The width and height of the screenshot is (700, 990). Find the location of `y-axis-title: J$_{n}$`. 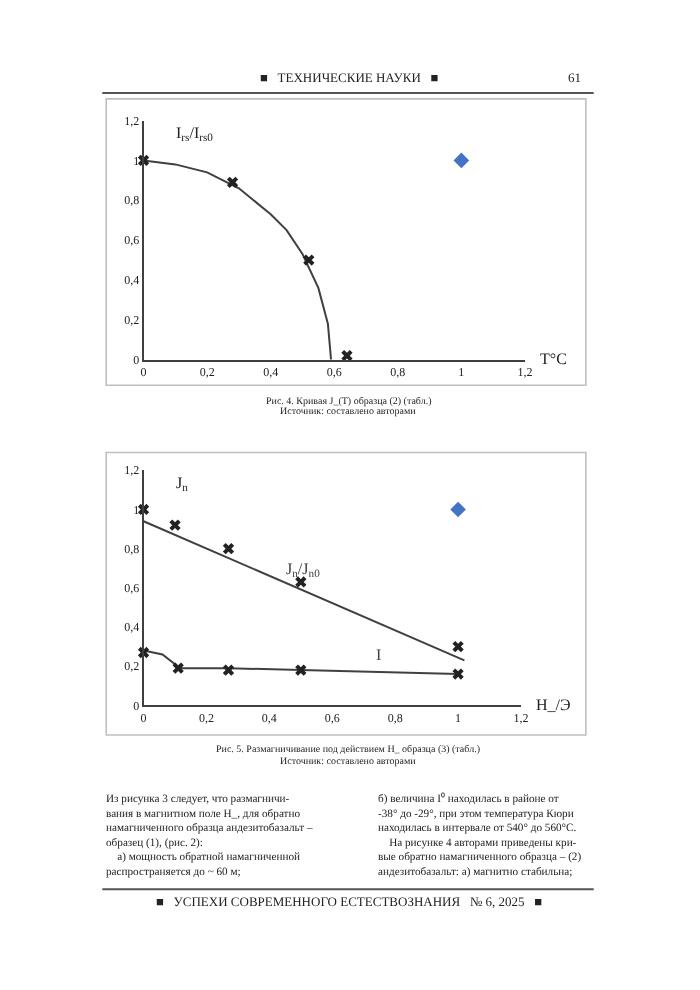

y-axis-title: J$_{n}$ is located at coordinates (182, 485).